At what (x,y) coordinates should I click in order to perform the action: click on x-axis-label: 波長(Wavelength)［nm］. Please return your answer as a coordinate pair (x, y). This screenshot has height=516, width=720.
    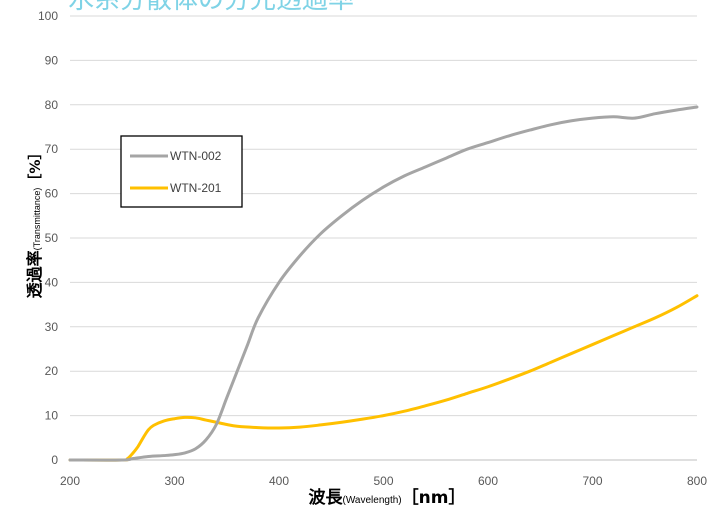
    Looking at the image, I should click on (387, 497).